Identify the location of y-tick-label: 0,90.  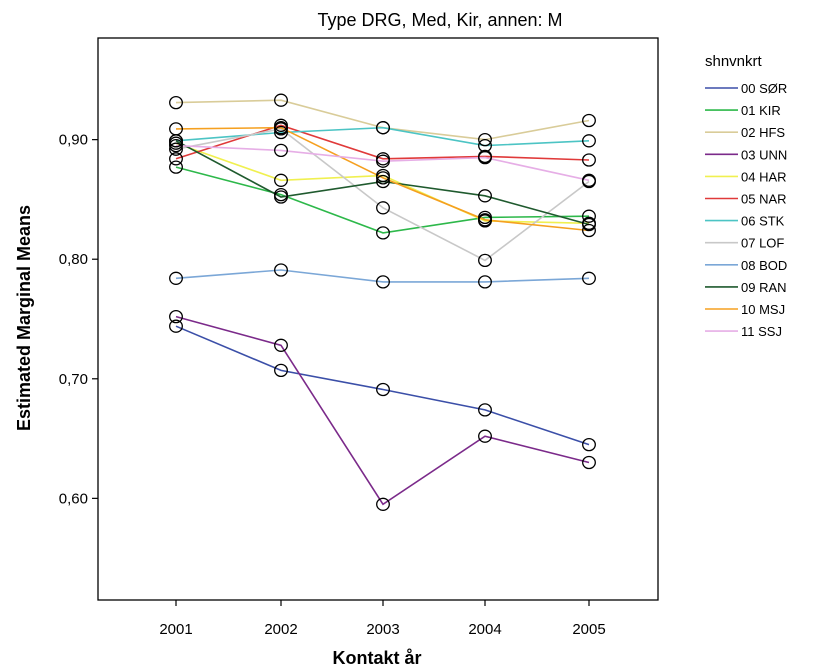
(73, 140).